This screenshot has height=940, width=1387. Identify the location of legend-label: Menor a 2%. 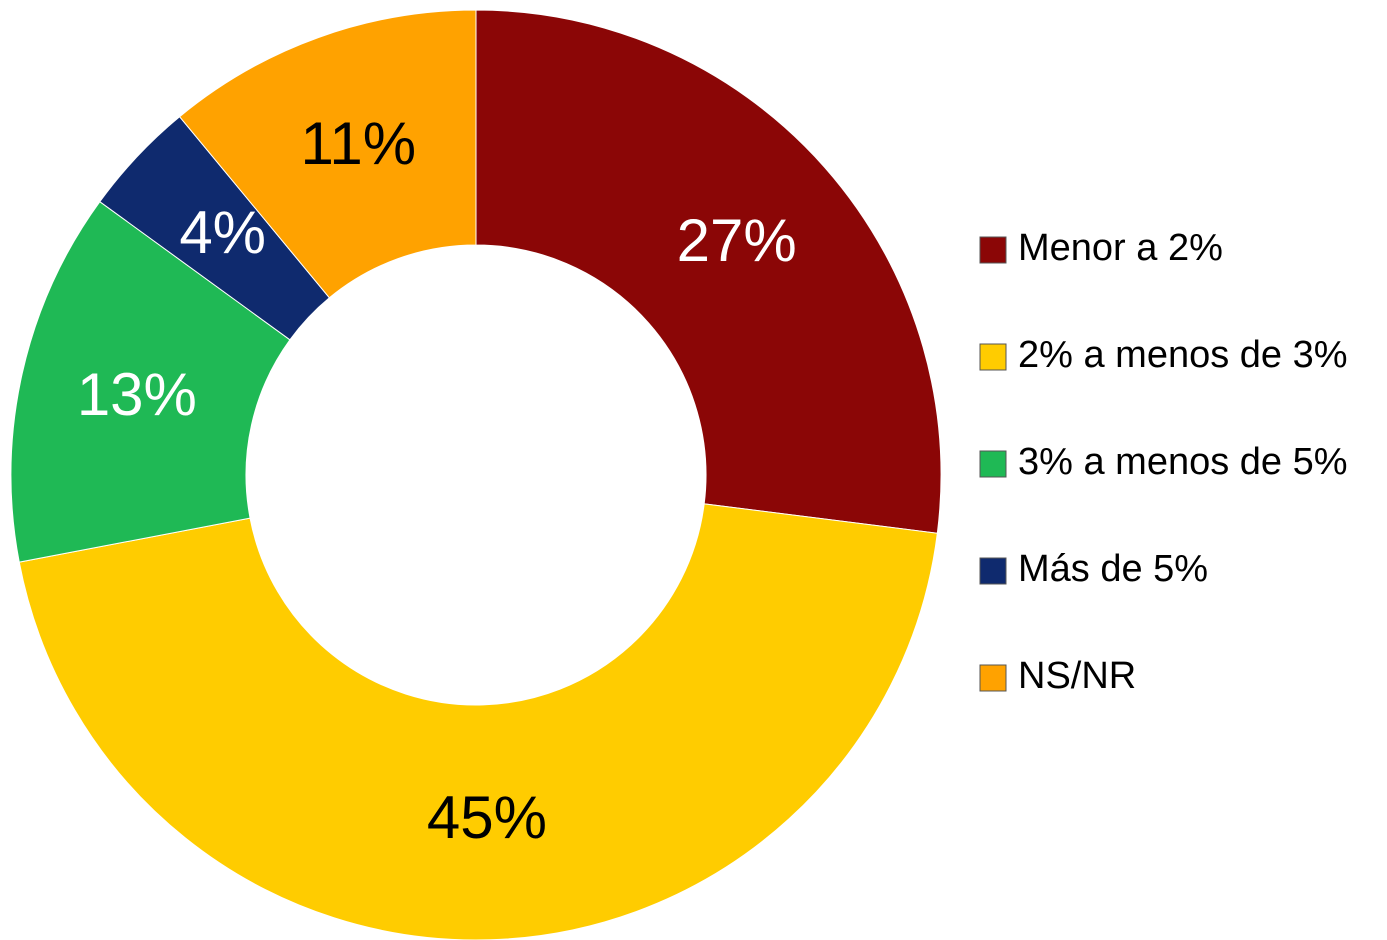
(1120, 248).